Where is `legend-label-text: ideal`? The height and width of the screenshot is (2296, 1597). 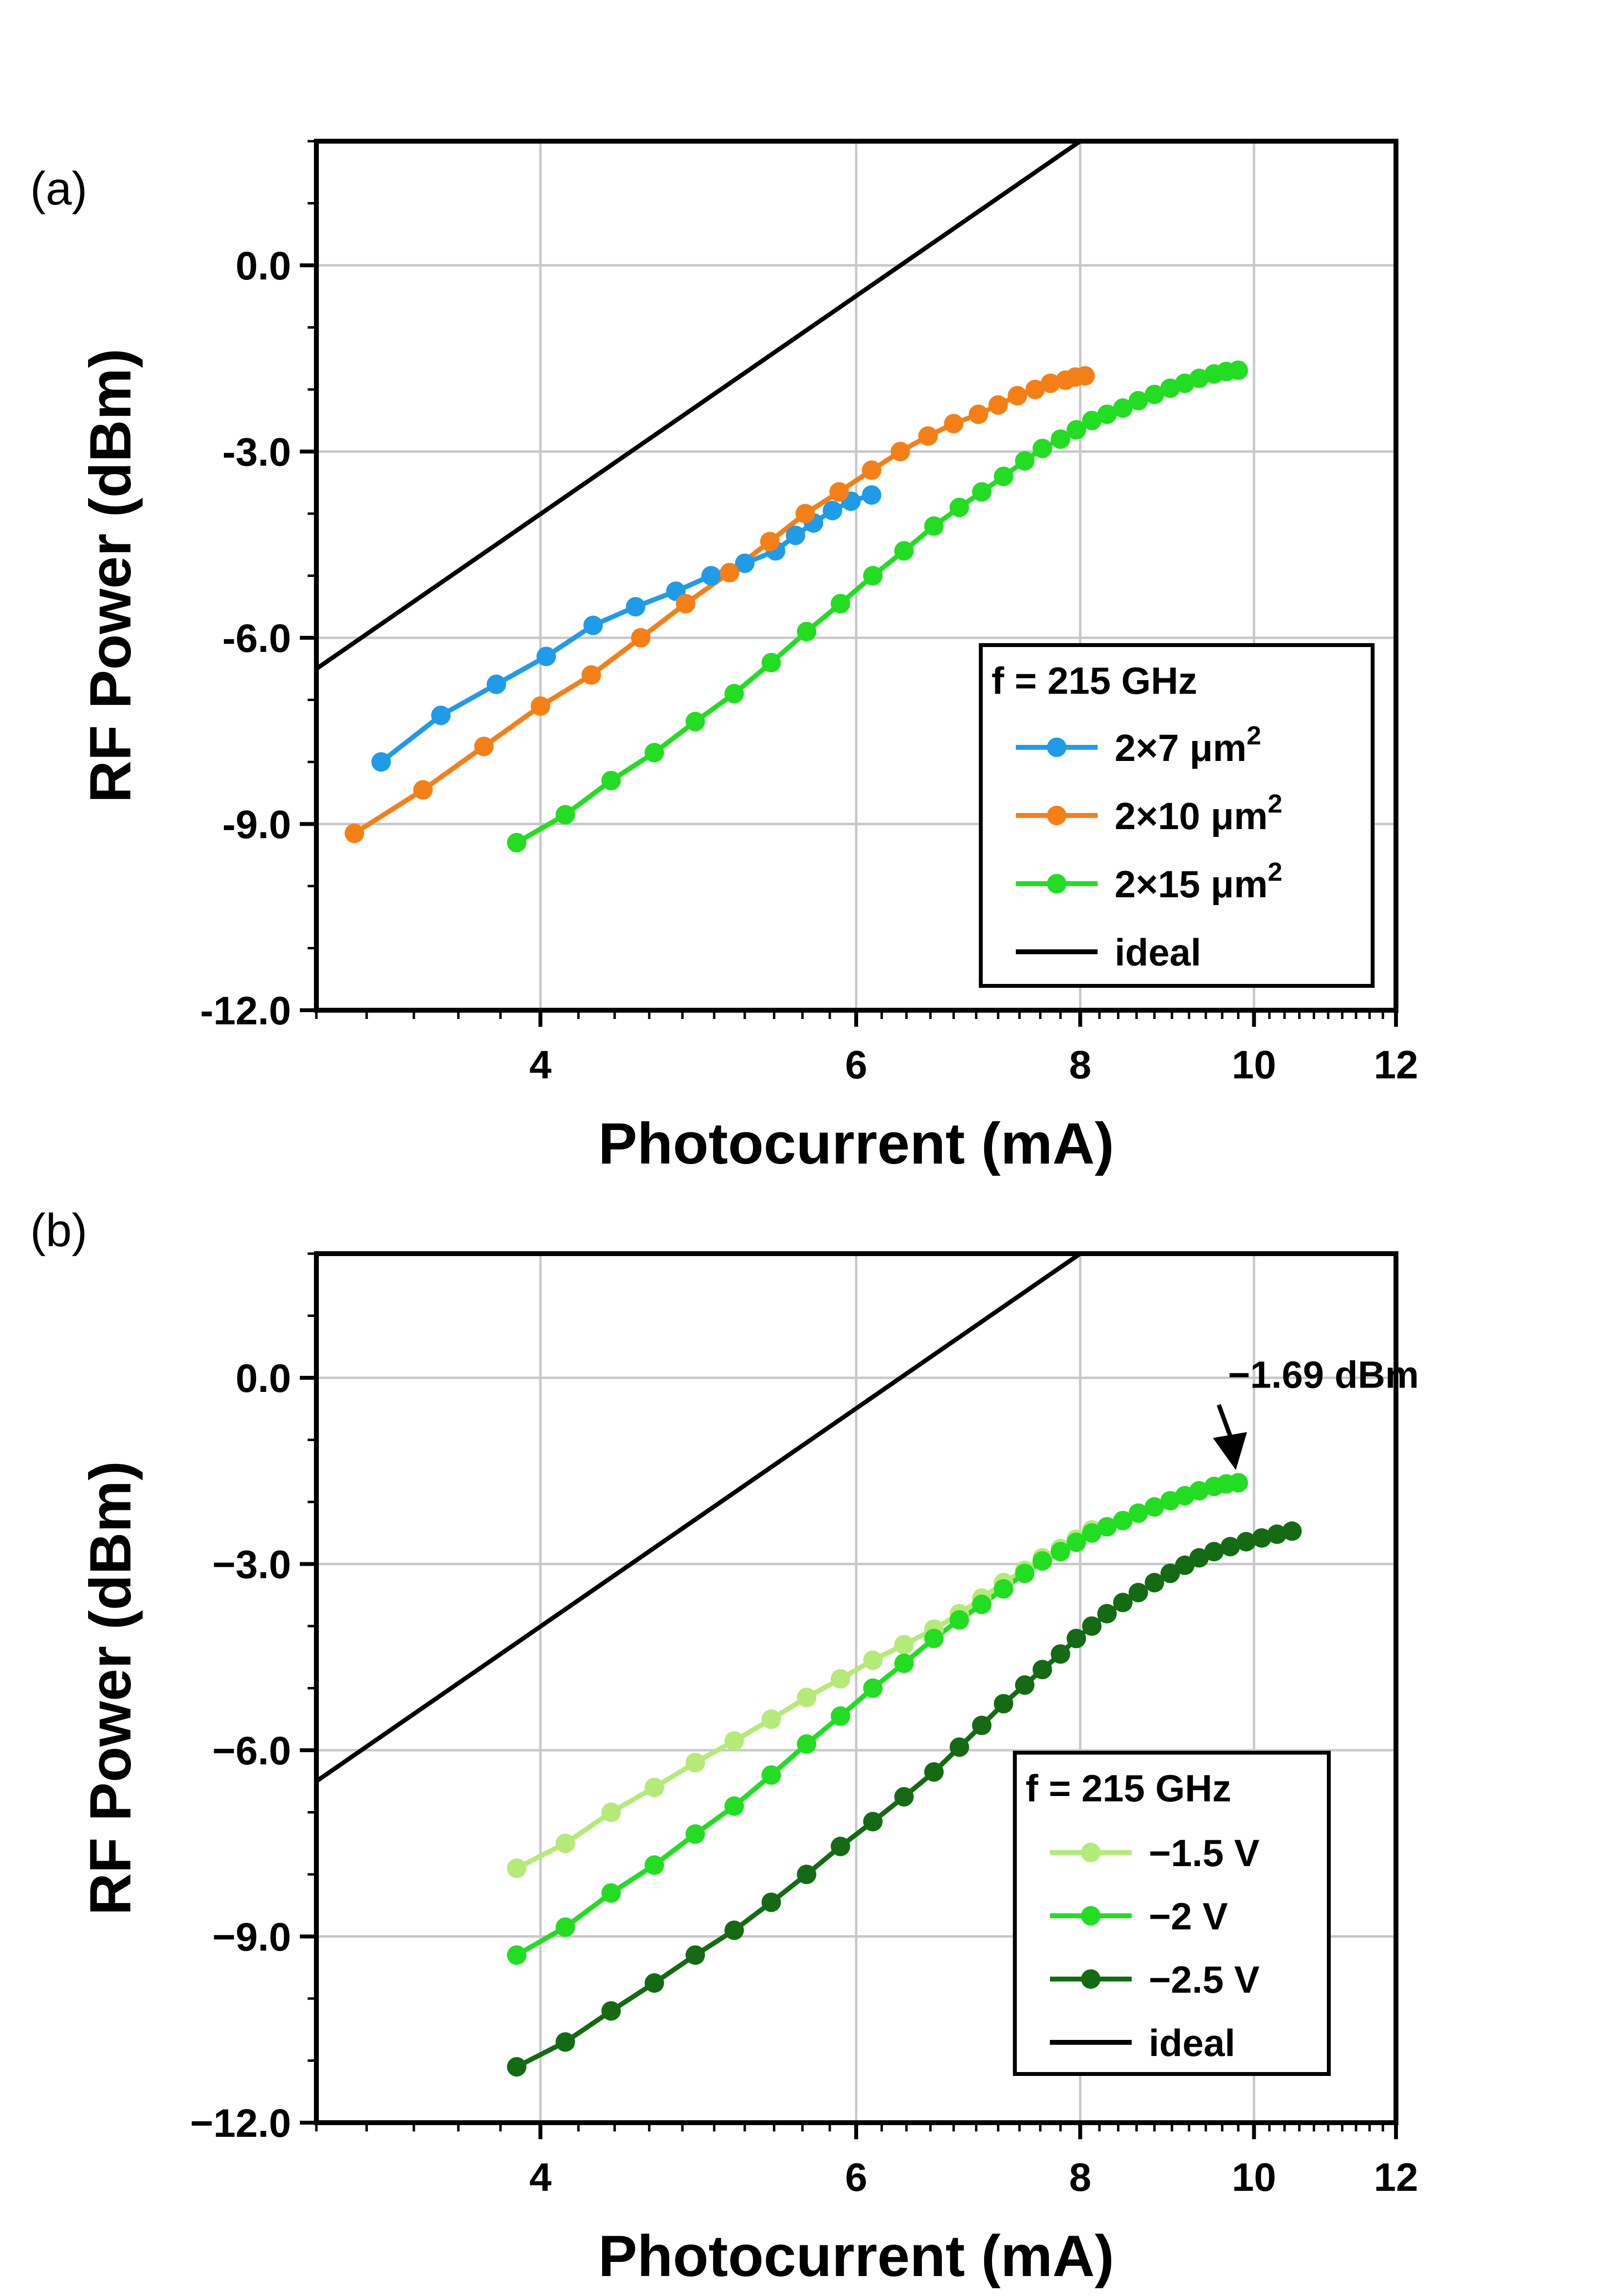 legend-label-text: ideal is located at coordinates (1192, 2043).